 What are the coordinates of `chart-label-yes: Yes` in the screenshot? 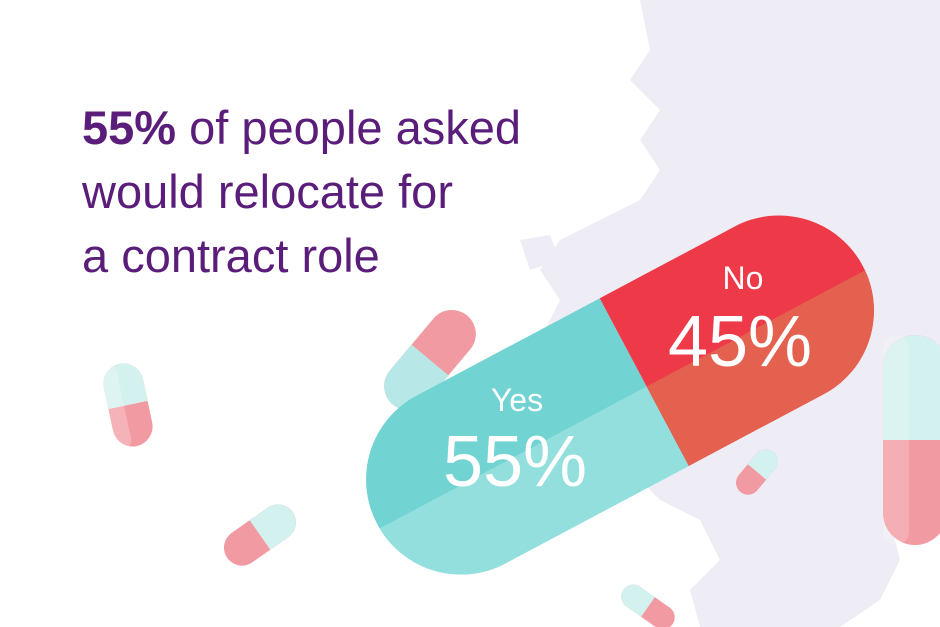 It's located at (517, 400).